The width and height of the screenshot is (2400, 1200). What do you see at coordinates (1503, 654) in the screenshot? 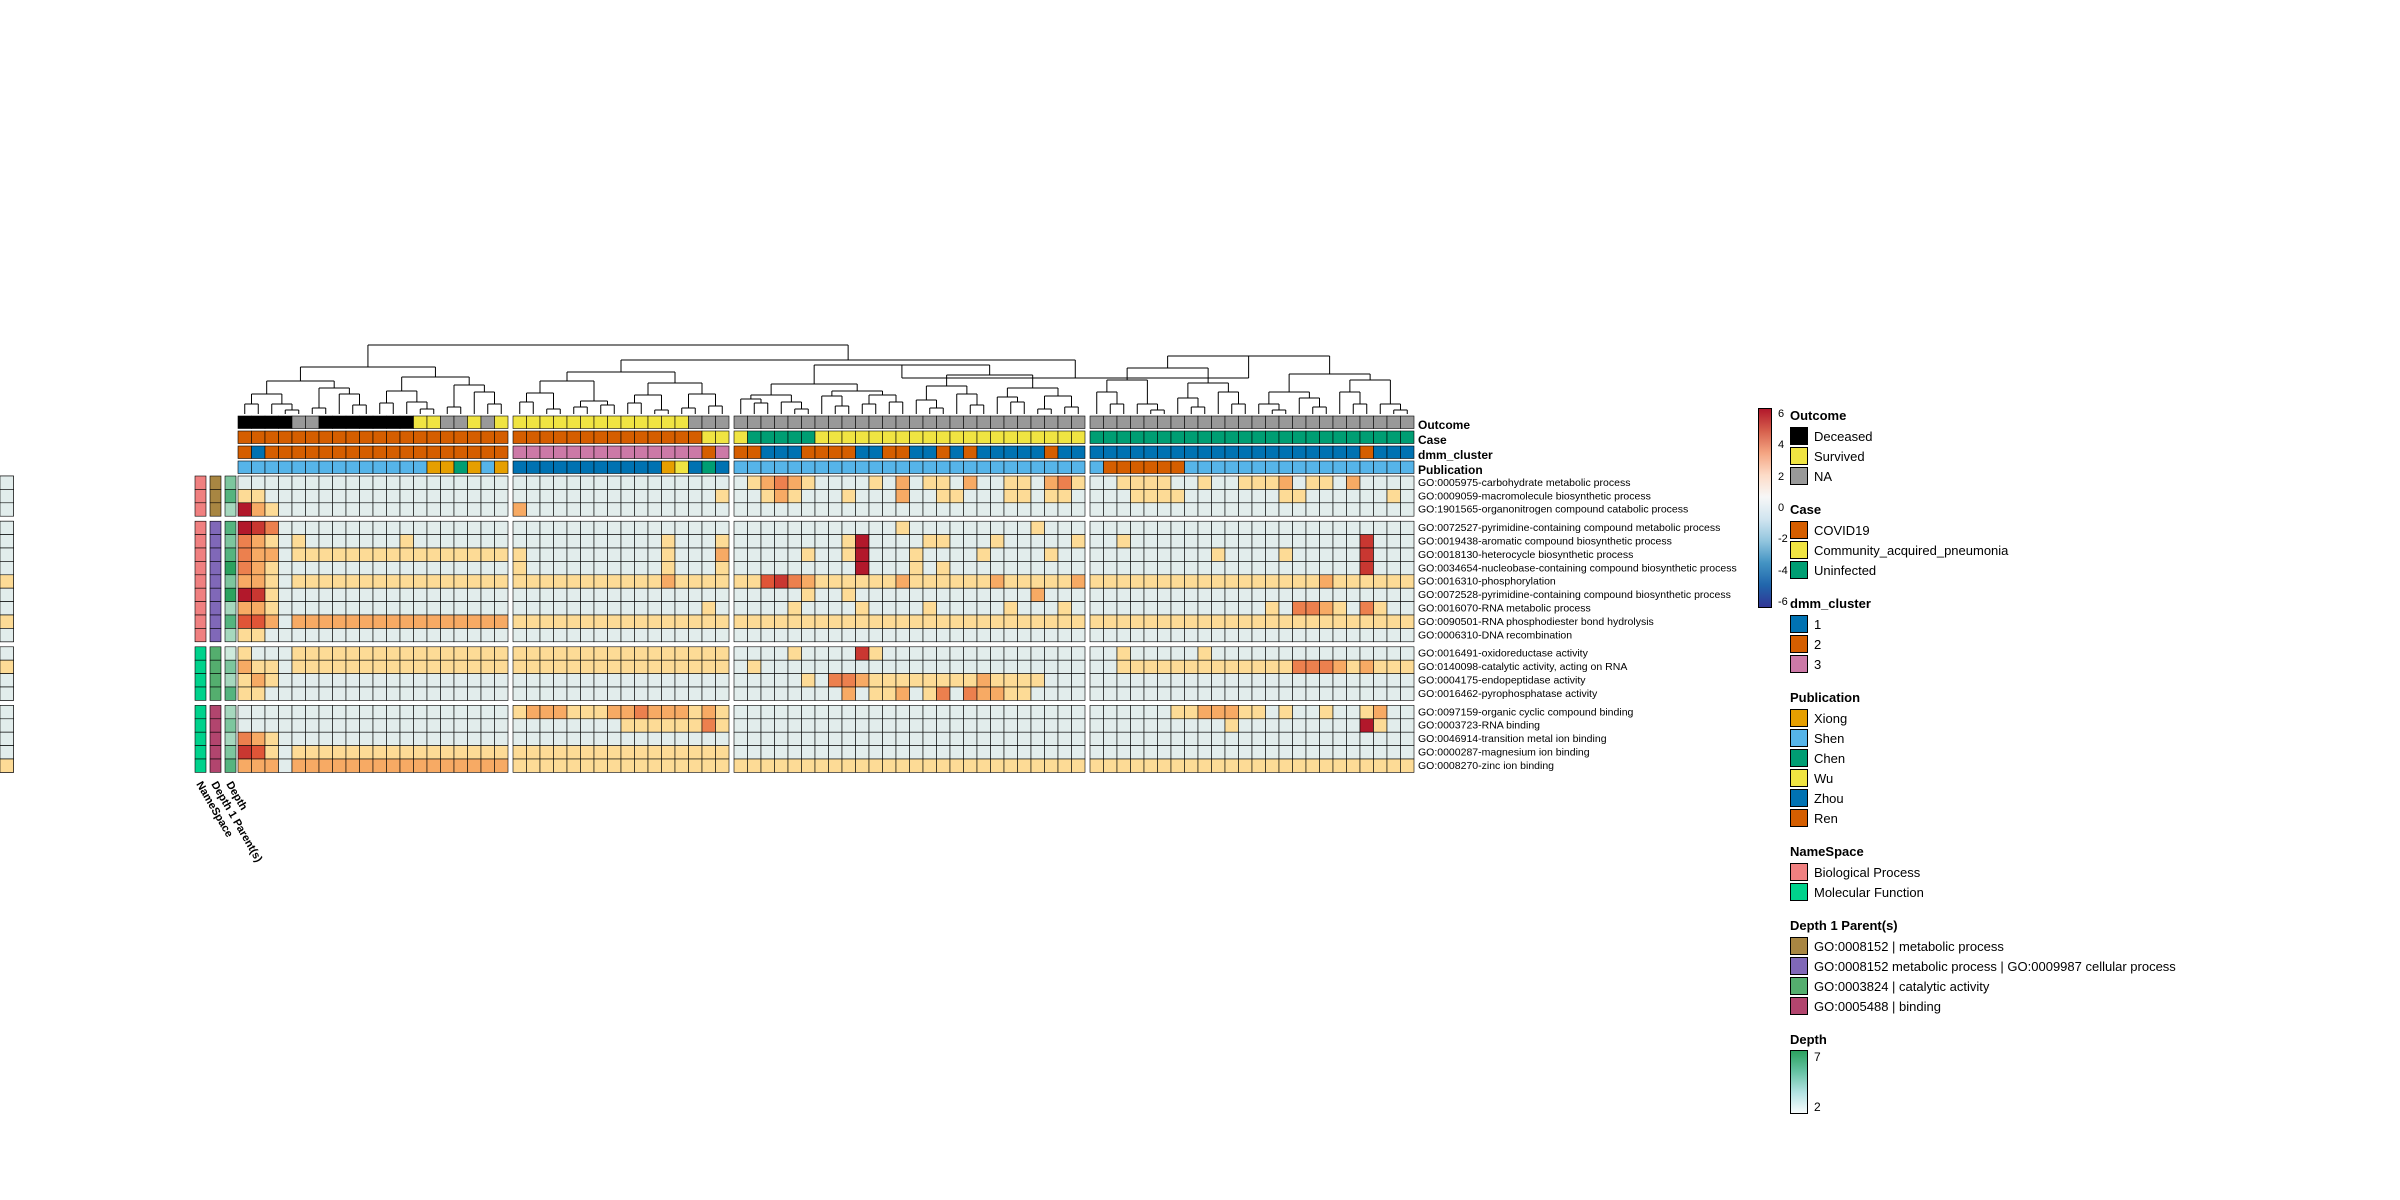
I see `row-label: GO:0016491-oxidoreductase activity` at bounding box center [1503, 654].